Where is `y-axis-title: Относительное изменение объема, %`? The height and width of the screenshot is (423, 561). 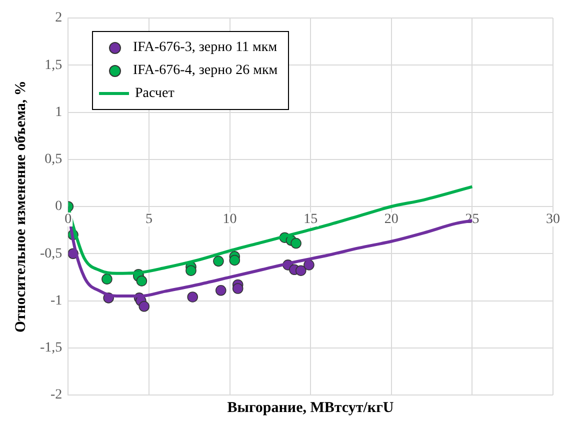 y-axis-title: Относительное изменение объема, % is located at coordinates (20, 206).